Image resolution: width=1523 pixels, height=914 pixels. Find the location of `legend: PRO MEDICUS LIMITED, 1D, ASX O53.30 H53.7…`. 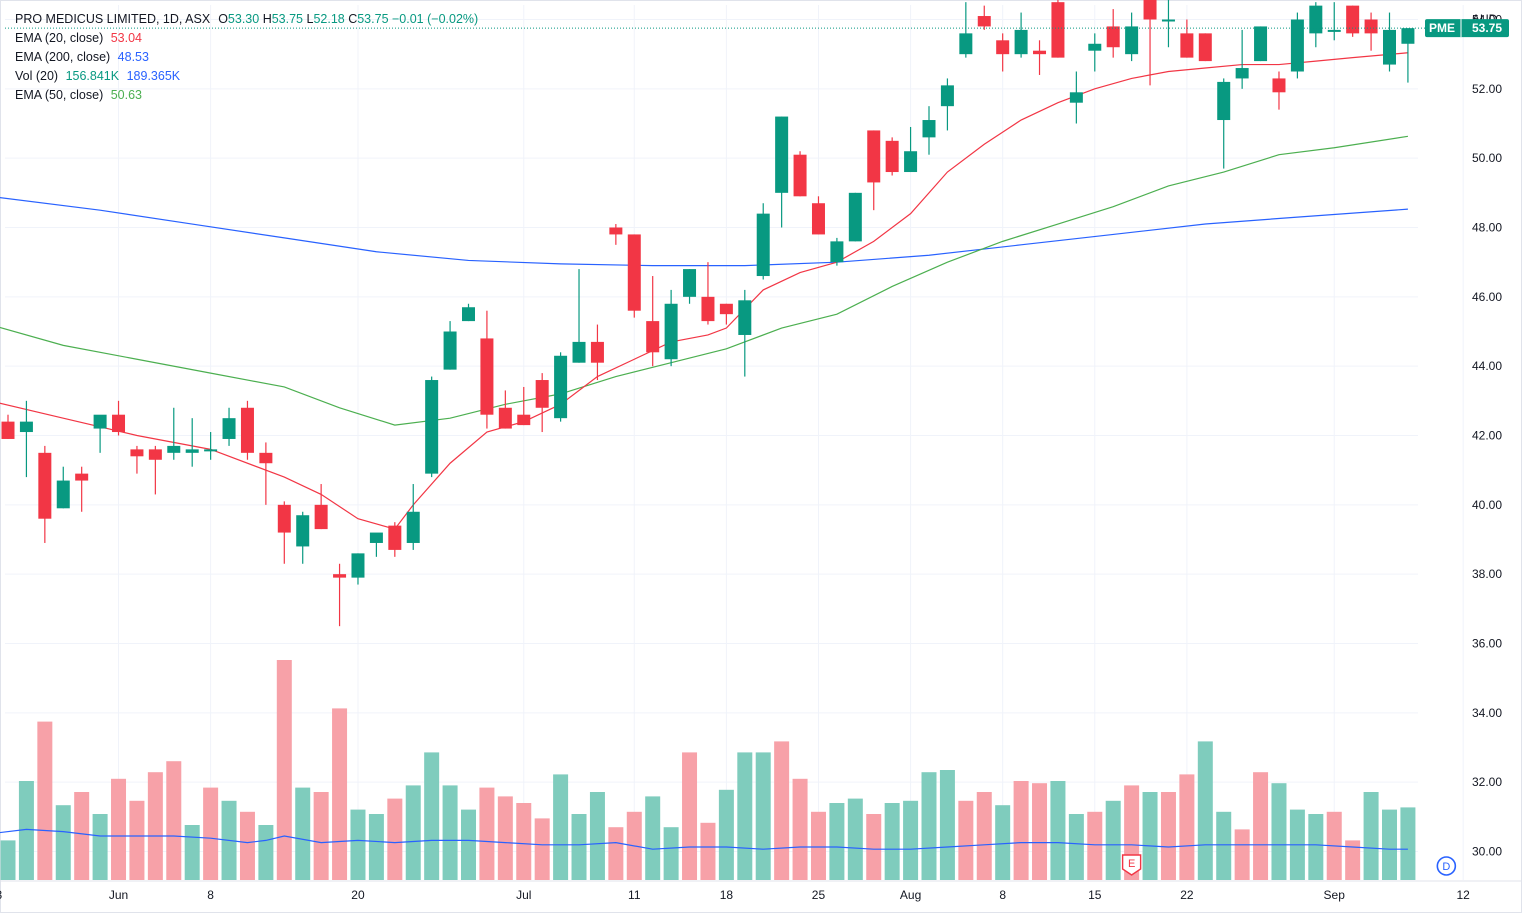

legend: PRO MEDICUS LIMITED, 1D, ASX O53.30 H53.7… is located at coordinates (246, 57).